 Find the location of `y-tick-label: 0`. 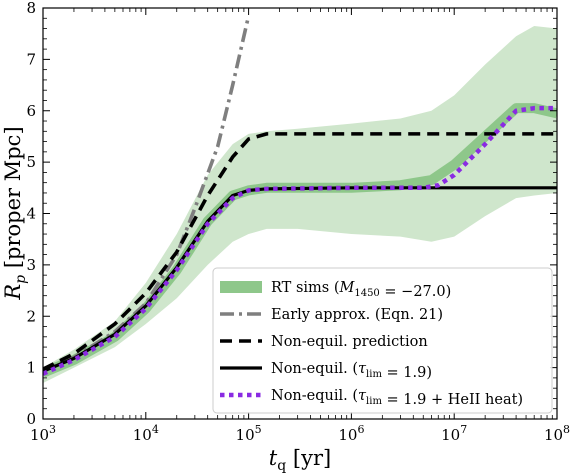

y-tick-label: 0 is located at coordinates (31, 419).